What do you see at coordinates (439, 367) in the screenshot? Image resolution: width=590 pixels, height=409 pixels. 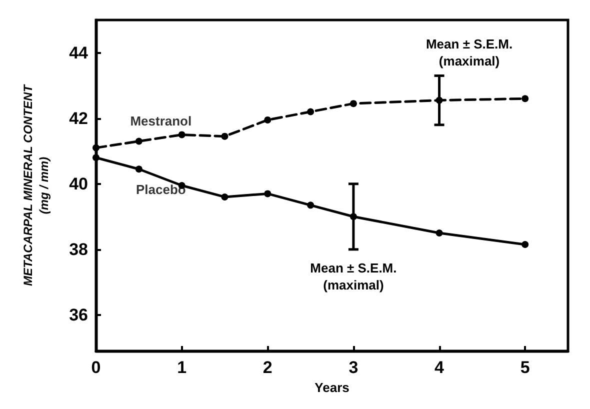 I see `x-tick-label: 4` at bounding box center [439, 367].